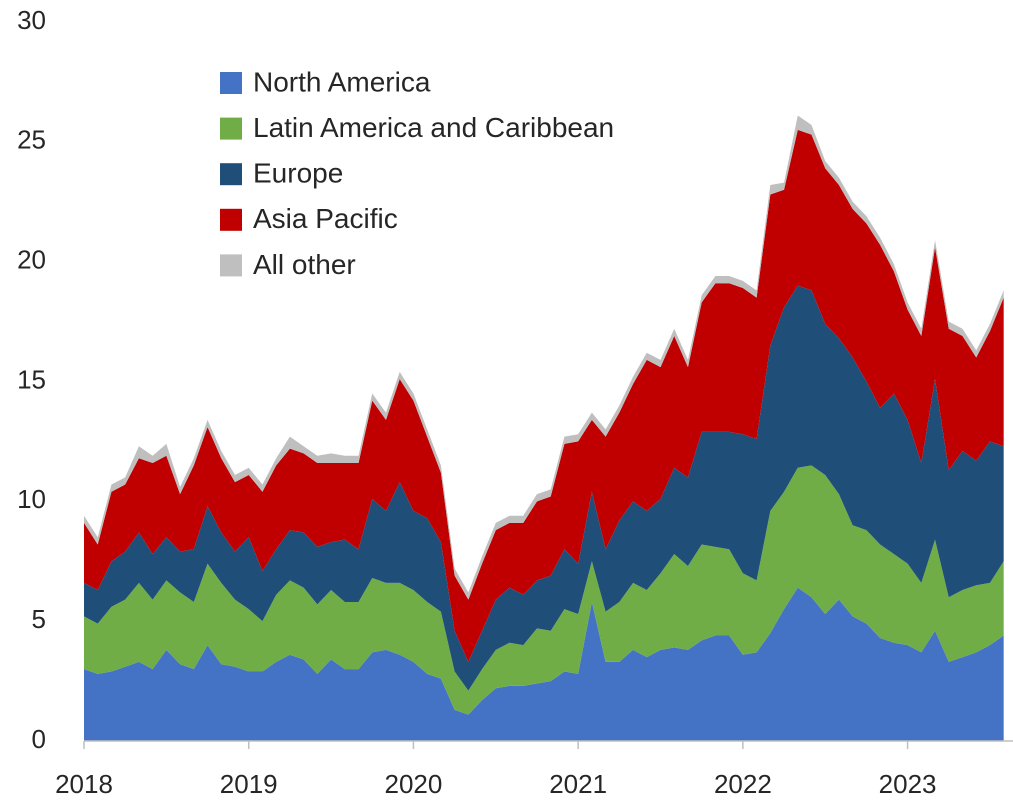 This screenshot has width=1013, height=804. I want to click on legend-label: Latin America and Caribbean, so click(433, 127).